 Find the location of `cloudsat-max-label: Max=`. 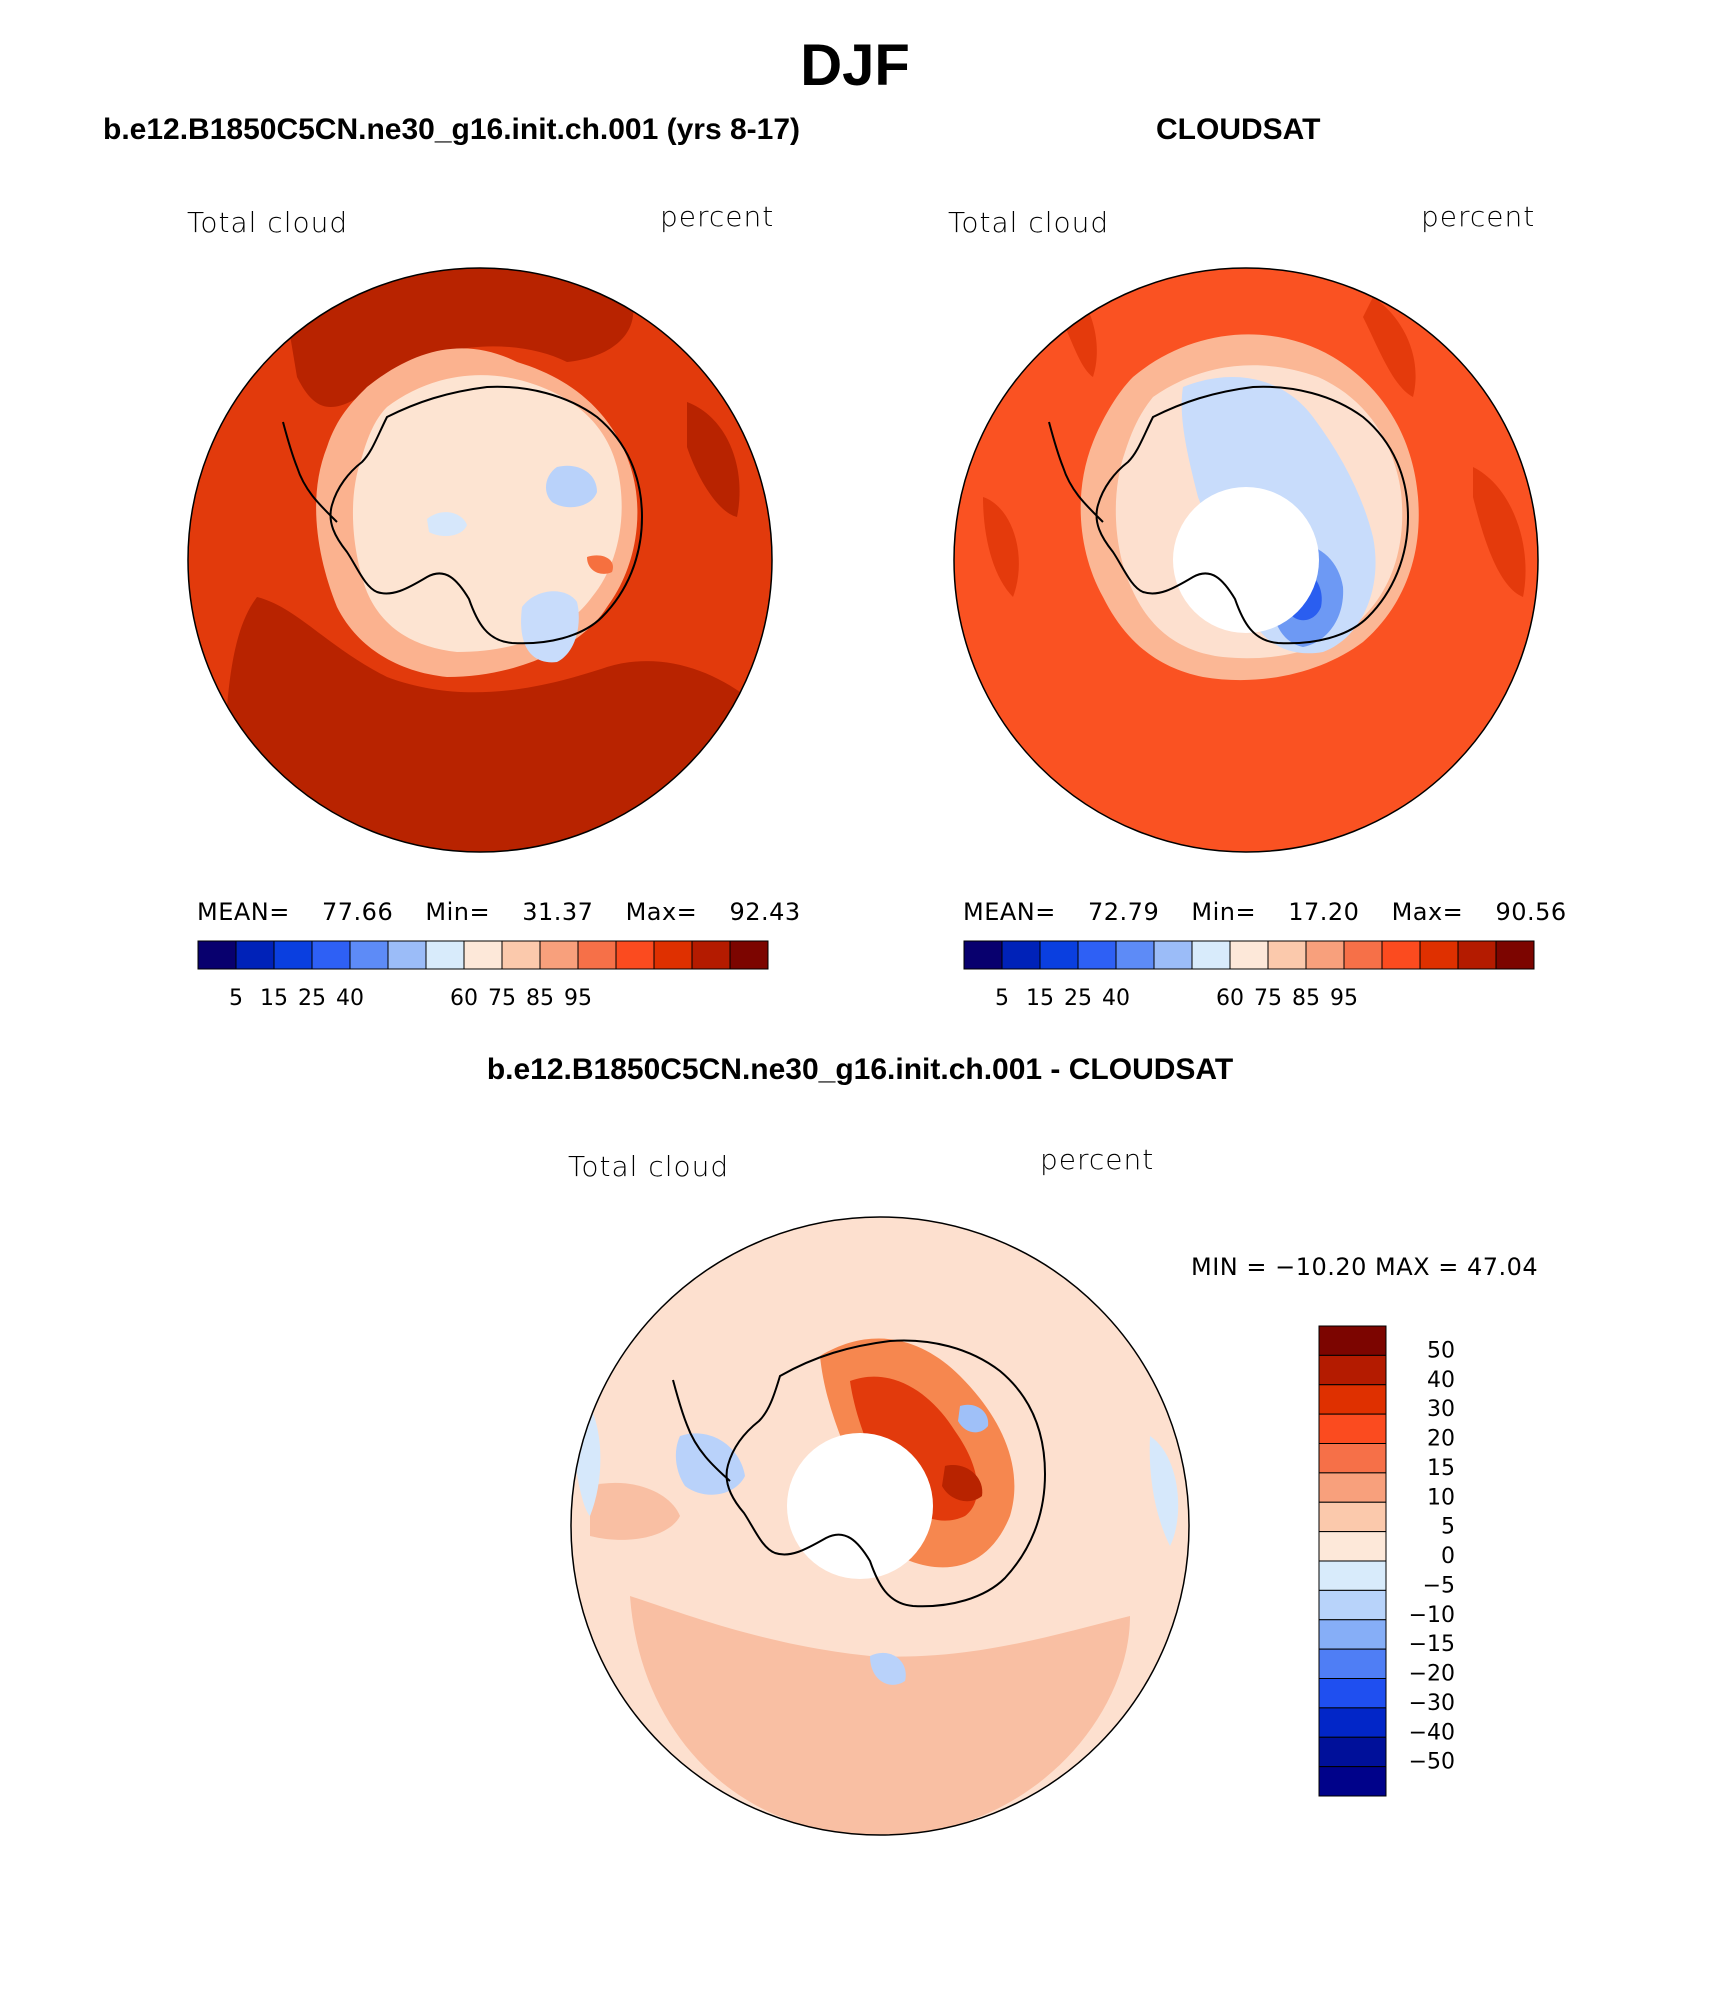

cloudsat-max-label: Max= is located at coordinates (1427, 912).